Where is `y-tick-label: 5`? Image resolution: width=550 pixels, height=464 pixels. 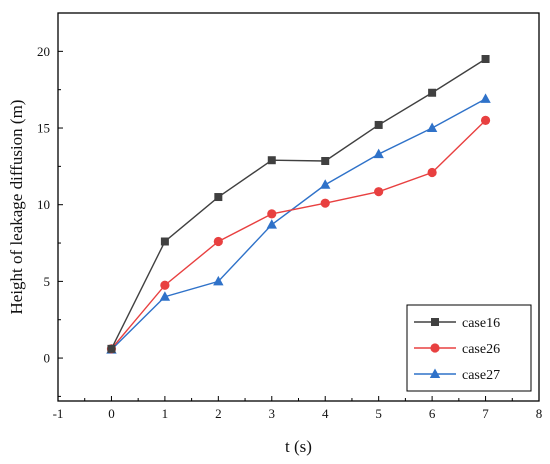 y-tick-label: 5 is located at coordinates (47, 281).